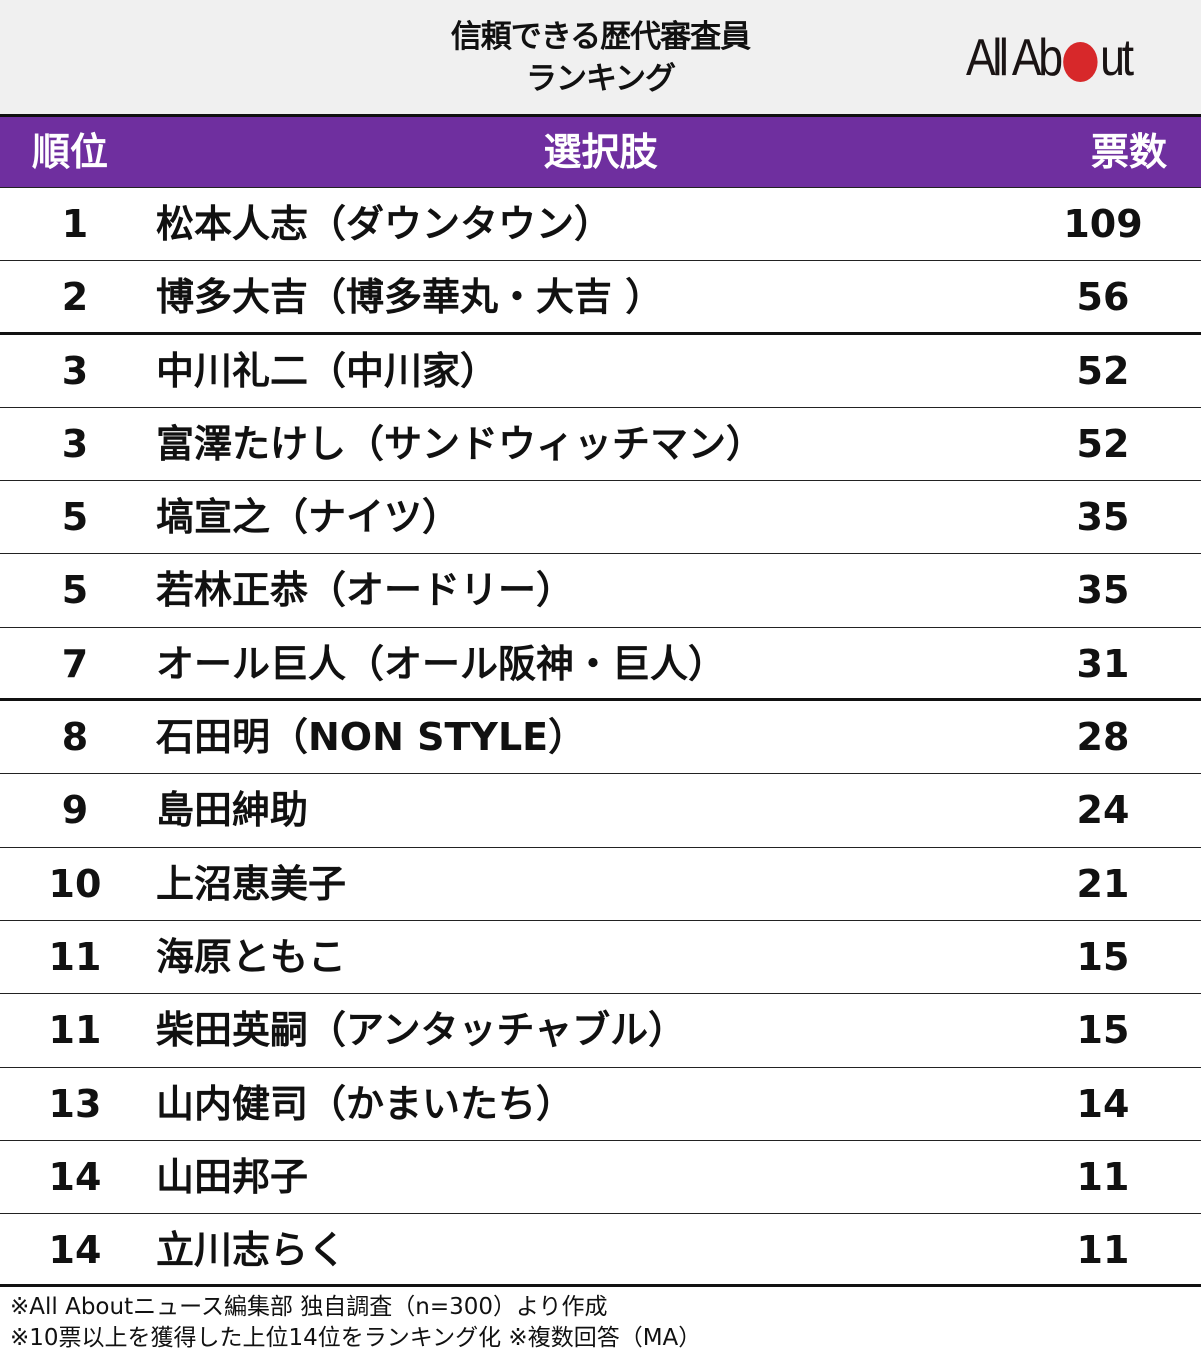 The image size is (1201, 1363). I want to click on table-row: 3 富澤たけし（サンドウィッチマン） 52, so click(600, 445).